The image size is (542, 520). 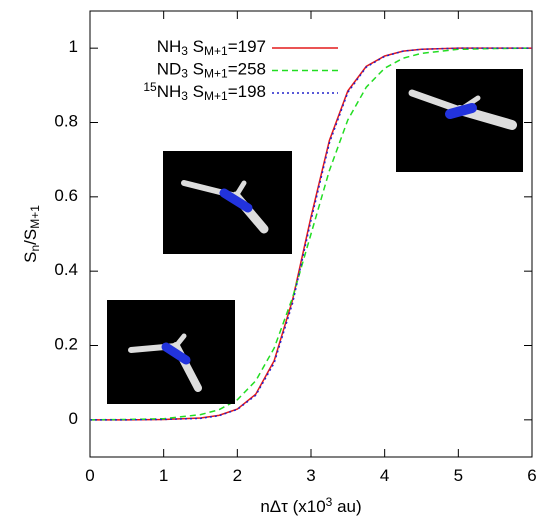 I want to click on y-tick-label: 0.6, so click(x=66, y=195).